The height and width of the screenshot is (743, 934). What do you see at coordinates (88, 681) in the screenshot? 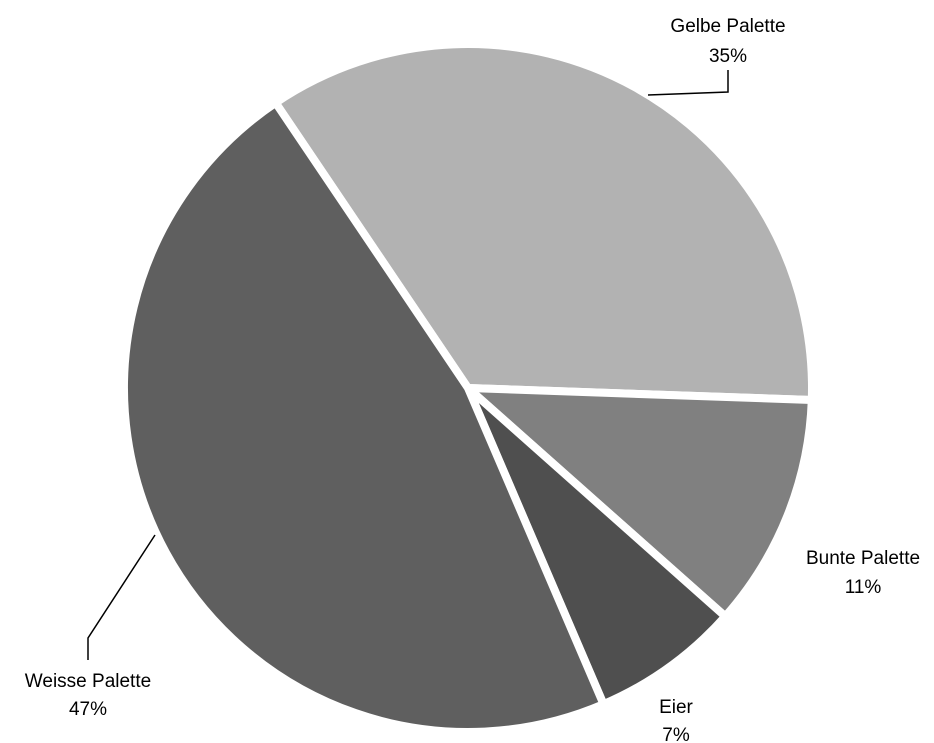
I see `slice-label-weisse-palette: Weisse Palette` at bounding box center [88, 681].